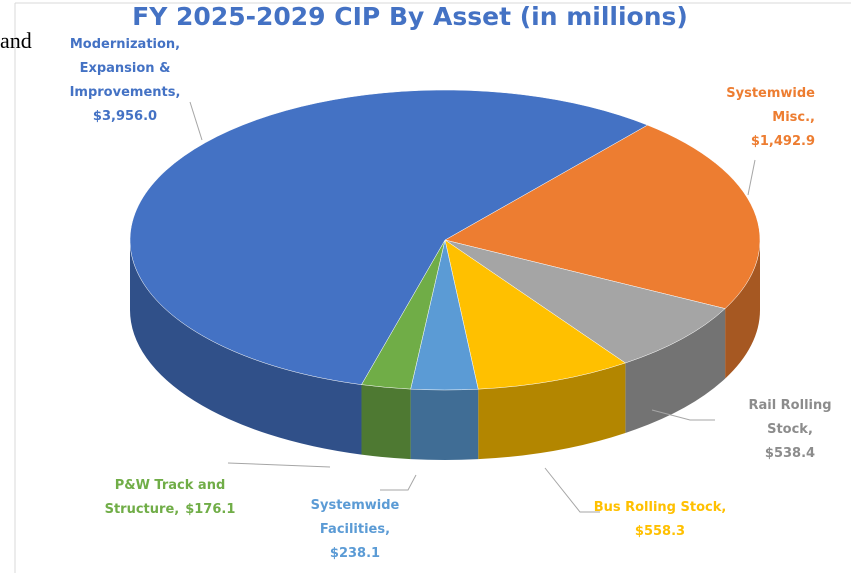  What do you see at coordinates (790, 417) in the screenshot?
I see `category-label: Rail Rolling Stock,` at bounding box center [790, 417].